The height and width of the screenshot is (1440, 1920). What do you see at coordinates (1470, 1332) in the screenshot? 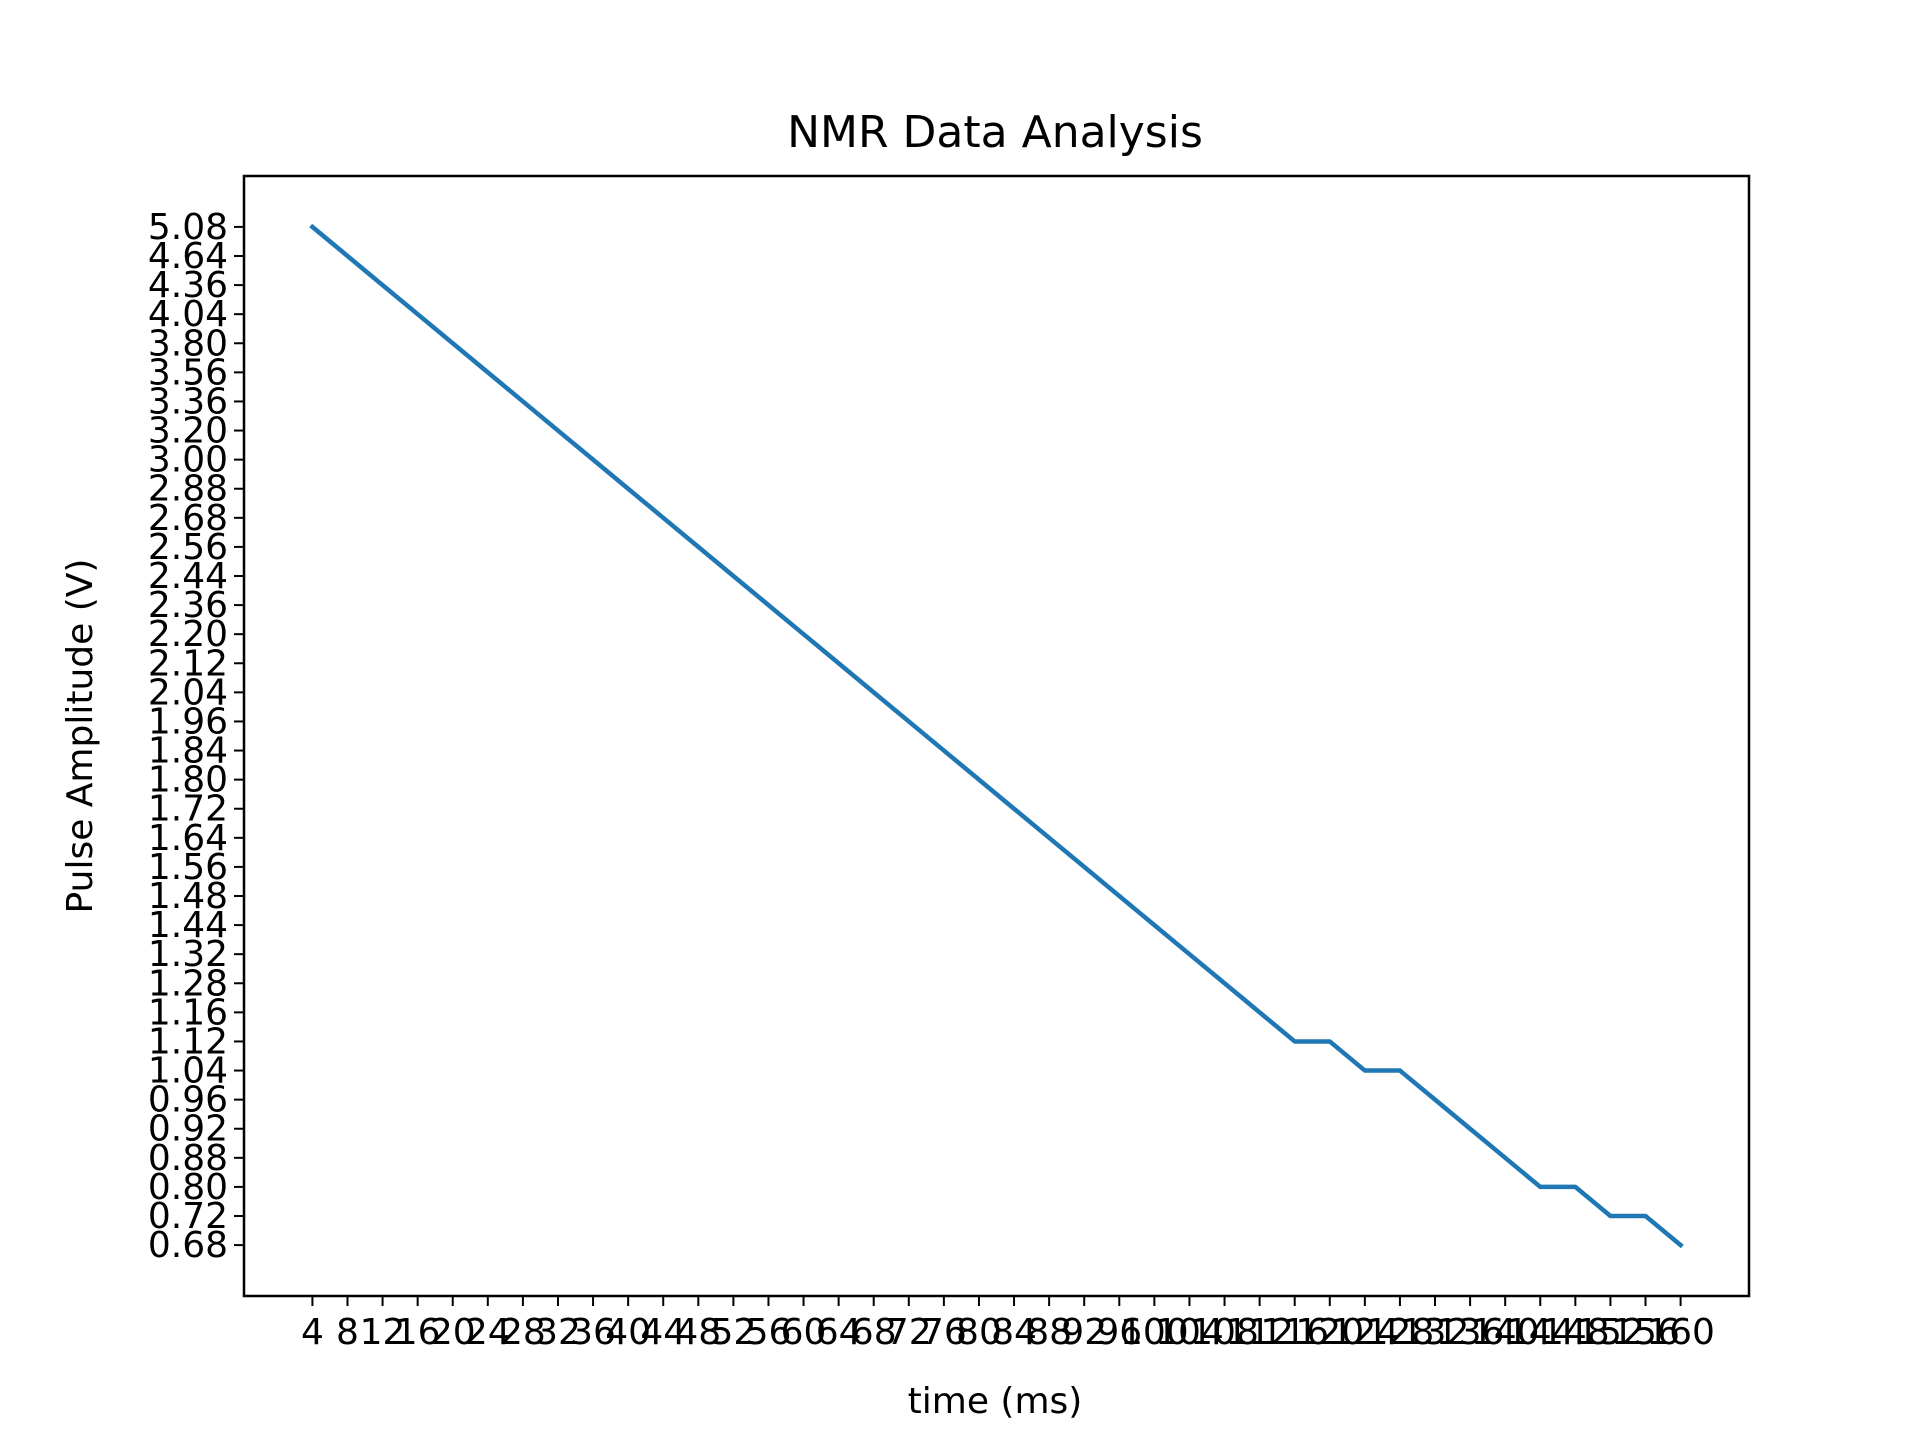
I see `x-tick-label: 136` at bounding box center [1470, 1332].